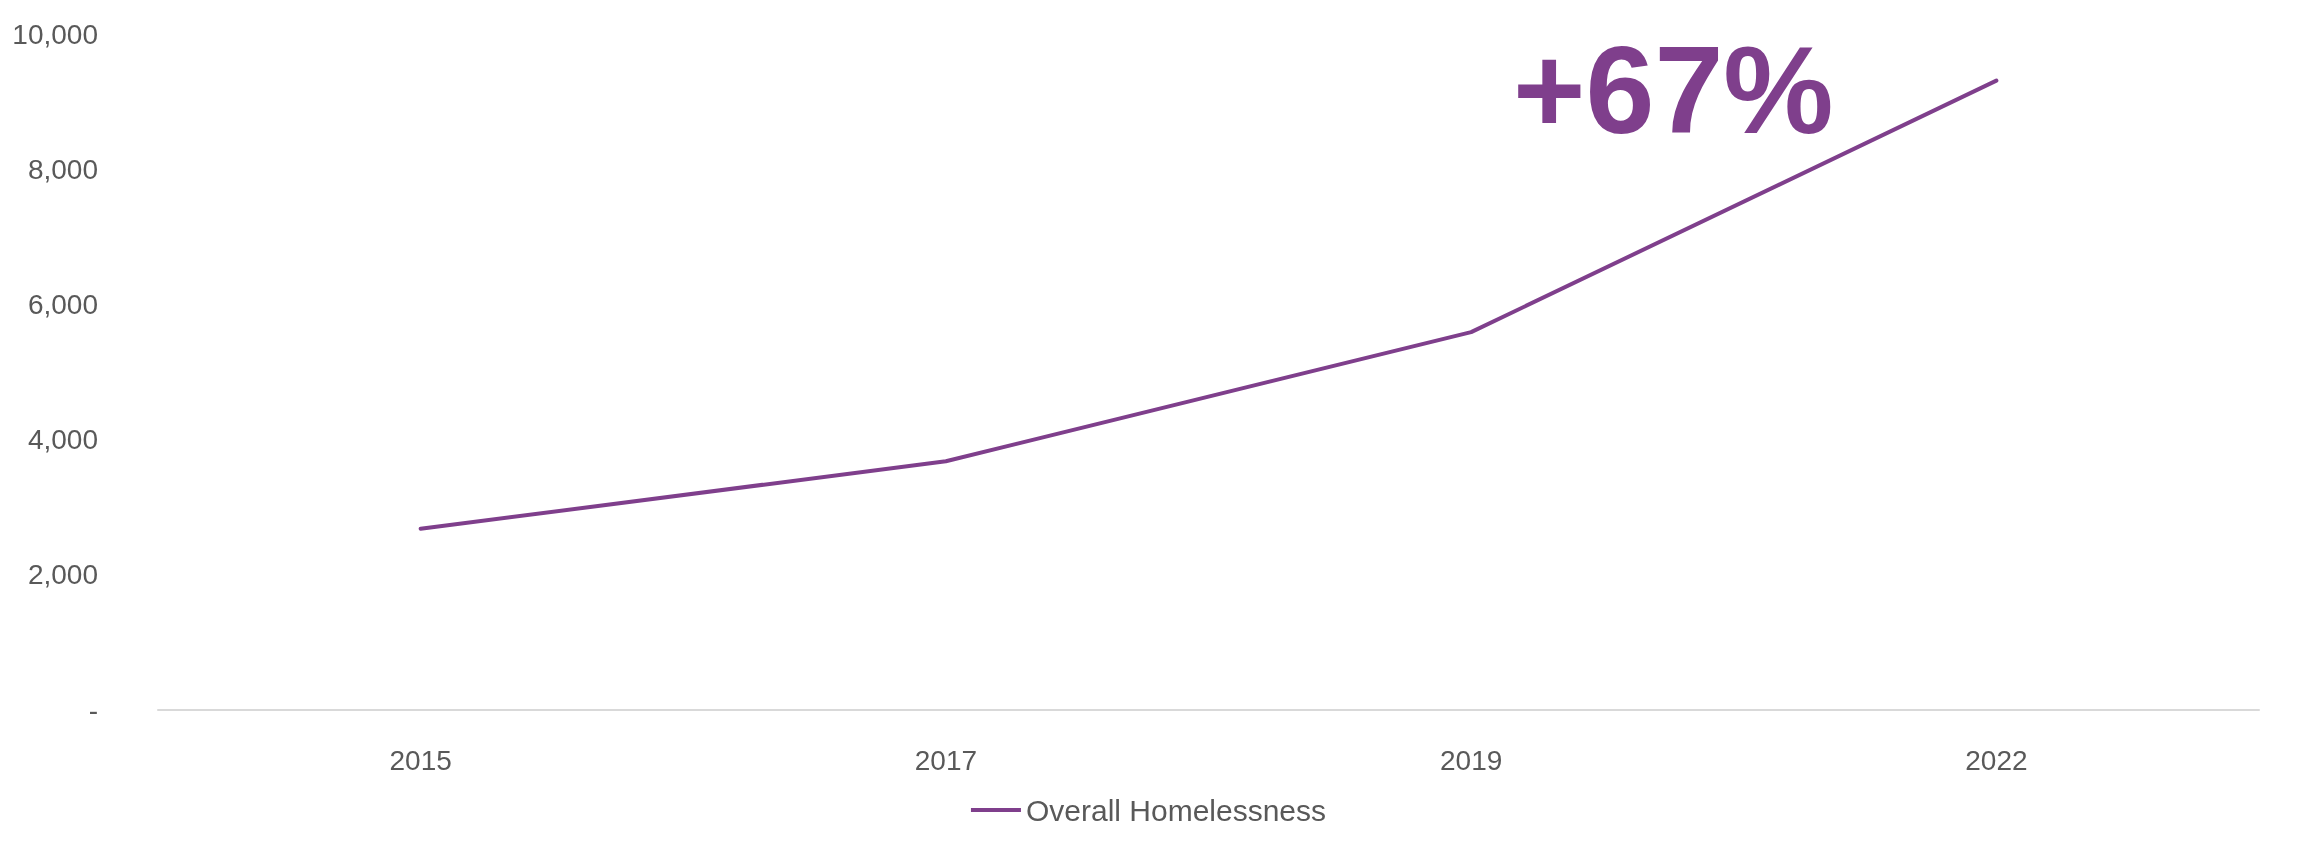 Image resolution: width=2297 pixels, height=842 pixels. What do you see at coordinates (1471, 760) in the screenshot?
I see `x-tick-label: 2019` at bounding box center [1471, 760].